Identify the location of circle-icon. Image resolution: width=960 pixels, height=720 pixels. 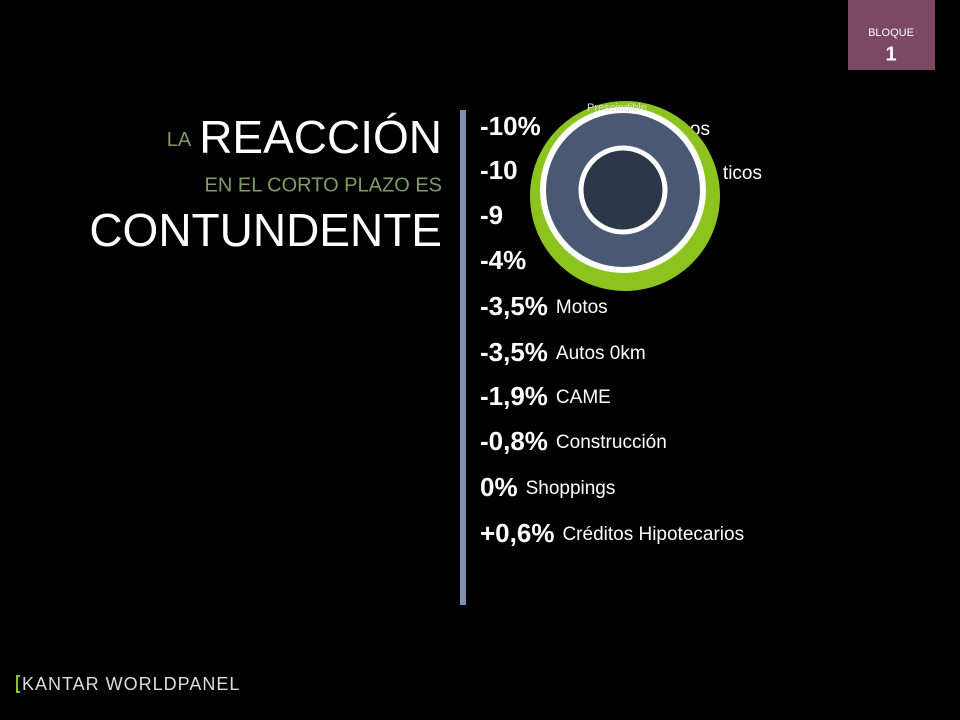
(625, 196).